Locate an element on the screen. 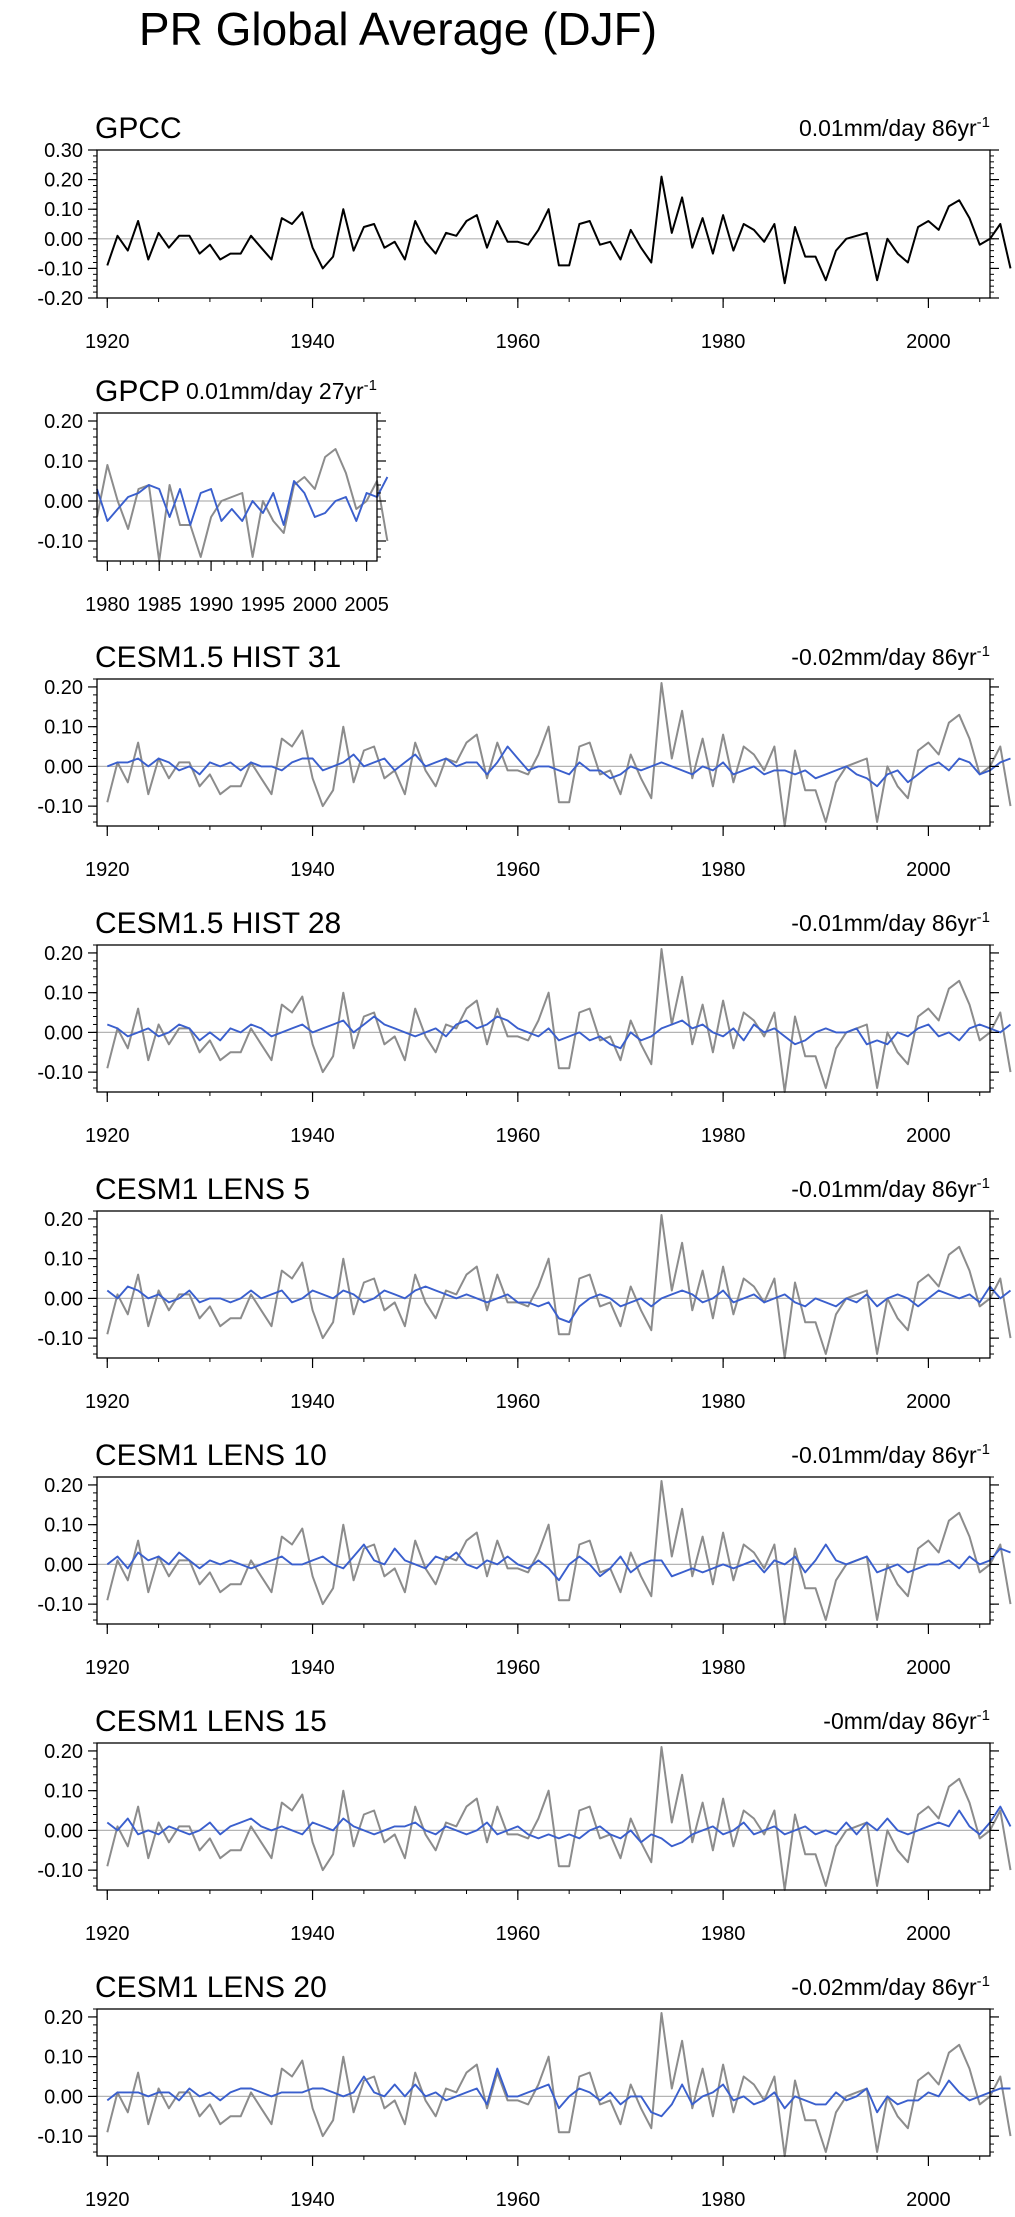 This screenshot has height=2217, width=1015. x-tick-label: 1995 is located at coordinates (263, 605).